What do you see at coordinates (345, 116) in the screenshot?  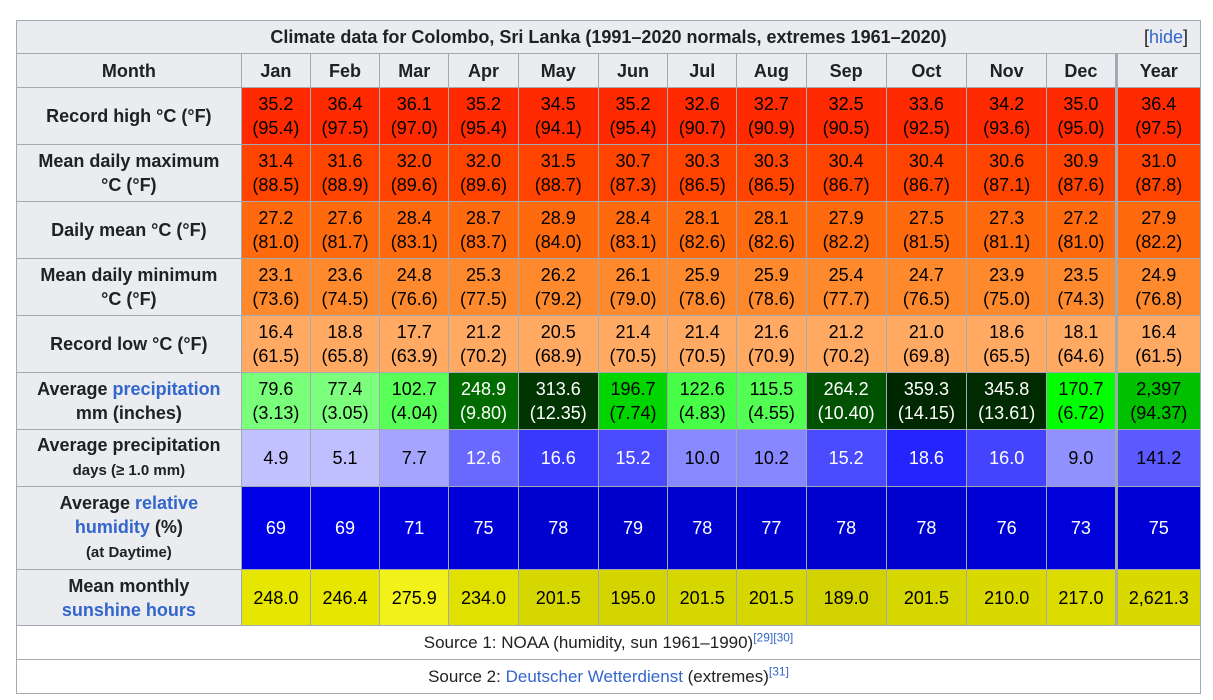 I see `record-high-cell-feb: 36.4 (97.5)` at bounding box center [345, 116].